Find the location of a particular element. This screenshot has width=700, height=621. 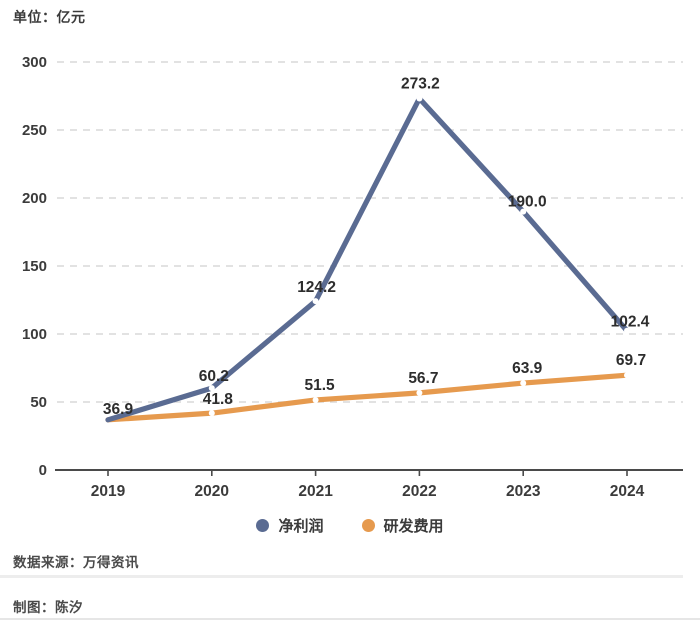

legend-item-rd-expense: 研发费用 is located at coordinates (402, 525).